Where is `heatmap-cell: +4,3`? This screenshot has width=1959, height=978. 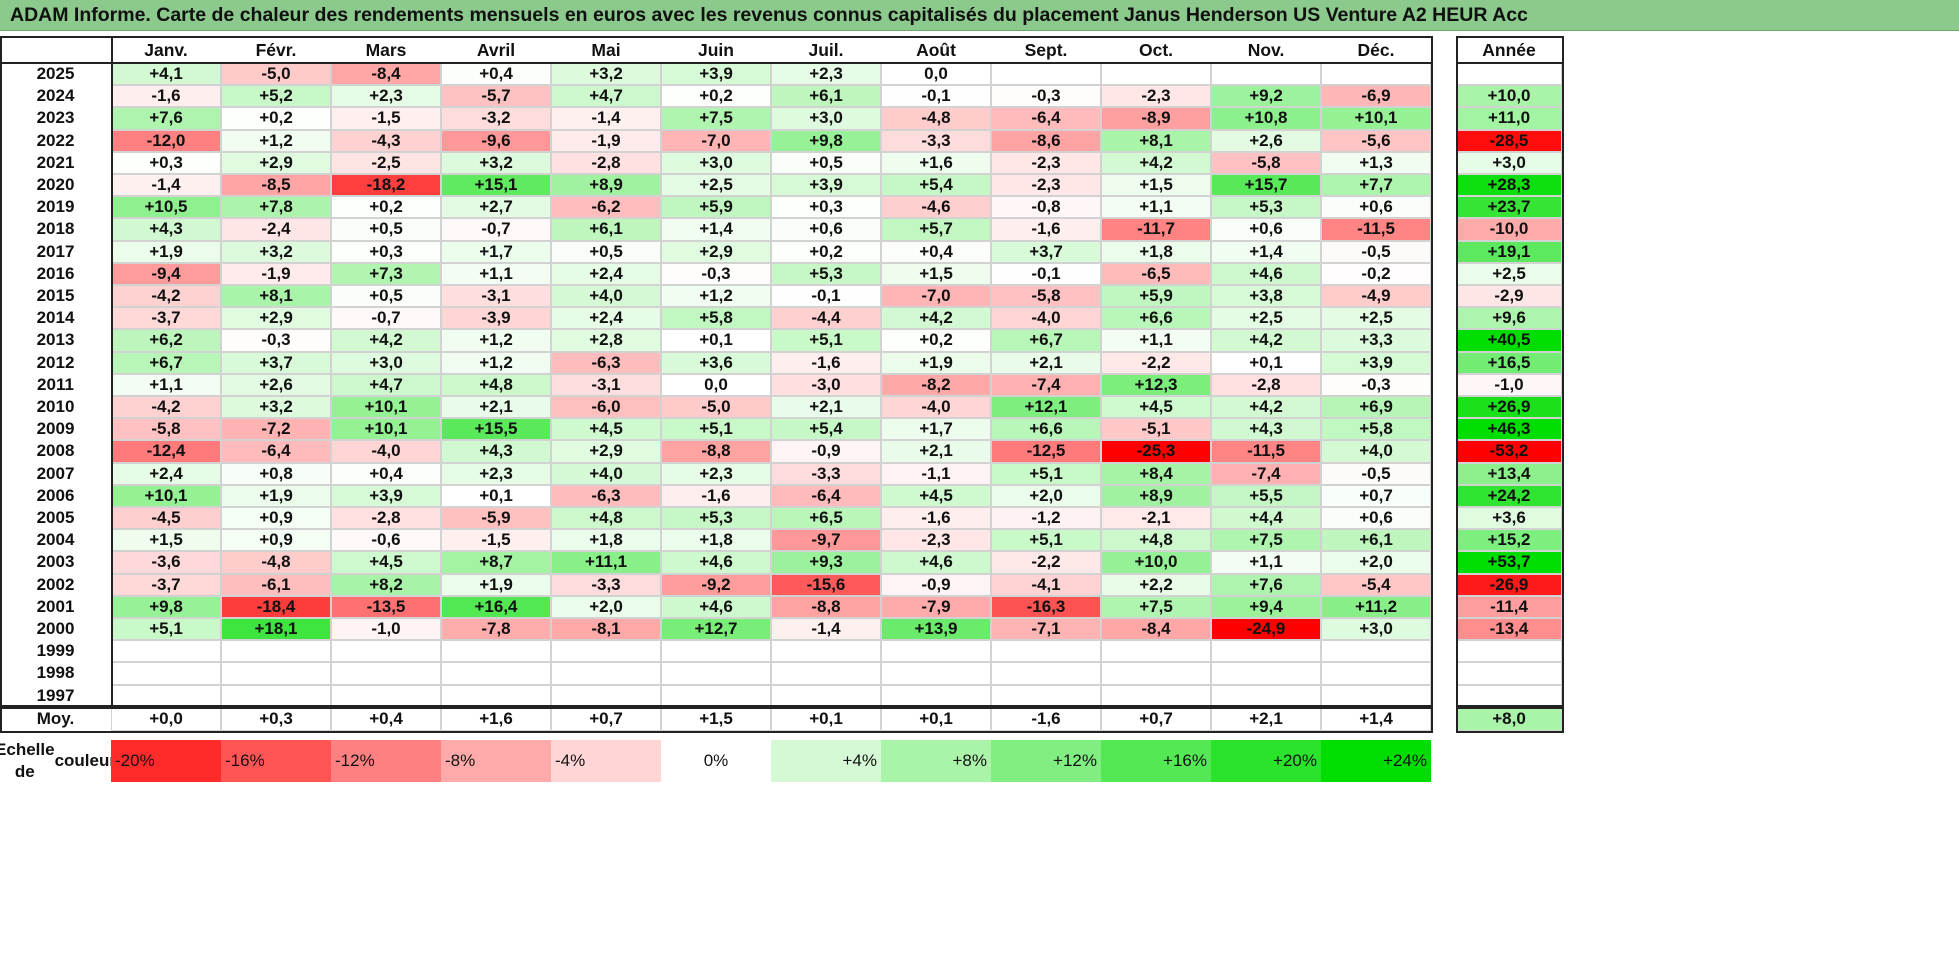 heatmap-cell: +4,3 is located at coordinates (166, 229).